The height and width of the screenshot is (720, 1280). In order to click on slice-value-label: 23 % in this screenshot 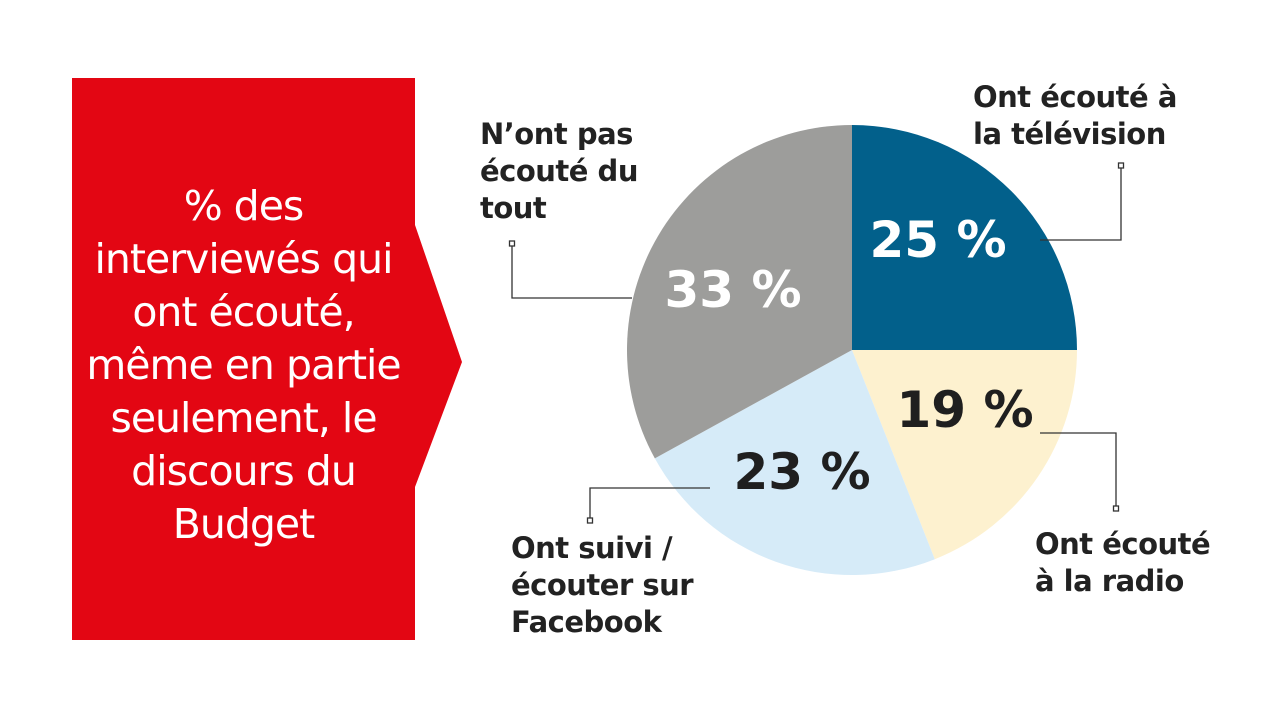, I will do `click(801, 472)`.